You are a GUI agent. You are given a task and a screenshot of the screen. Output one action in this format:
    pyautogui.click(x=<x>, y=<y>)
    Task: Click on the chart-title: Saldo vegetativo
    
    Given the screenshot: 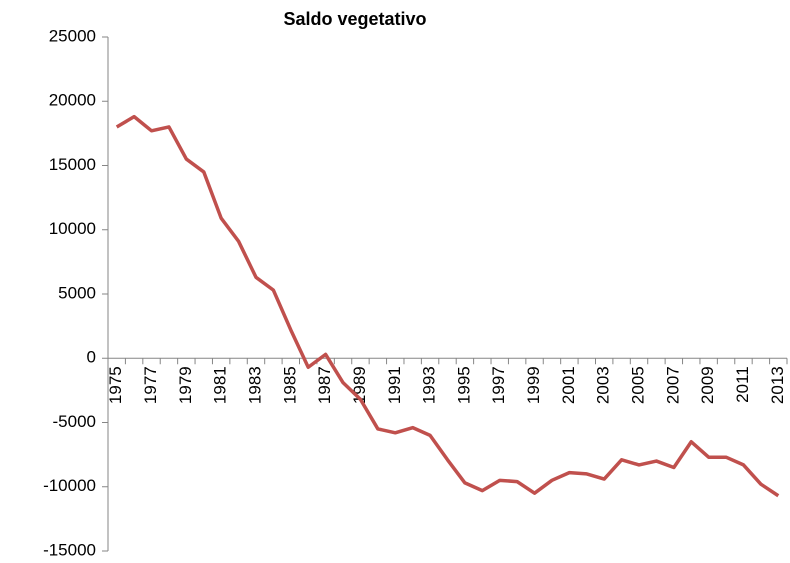 What is the action you would take?
    pyautogui.click(x=354, y=19)
    